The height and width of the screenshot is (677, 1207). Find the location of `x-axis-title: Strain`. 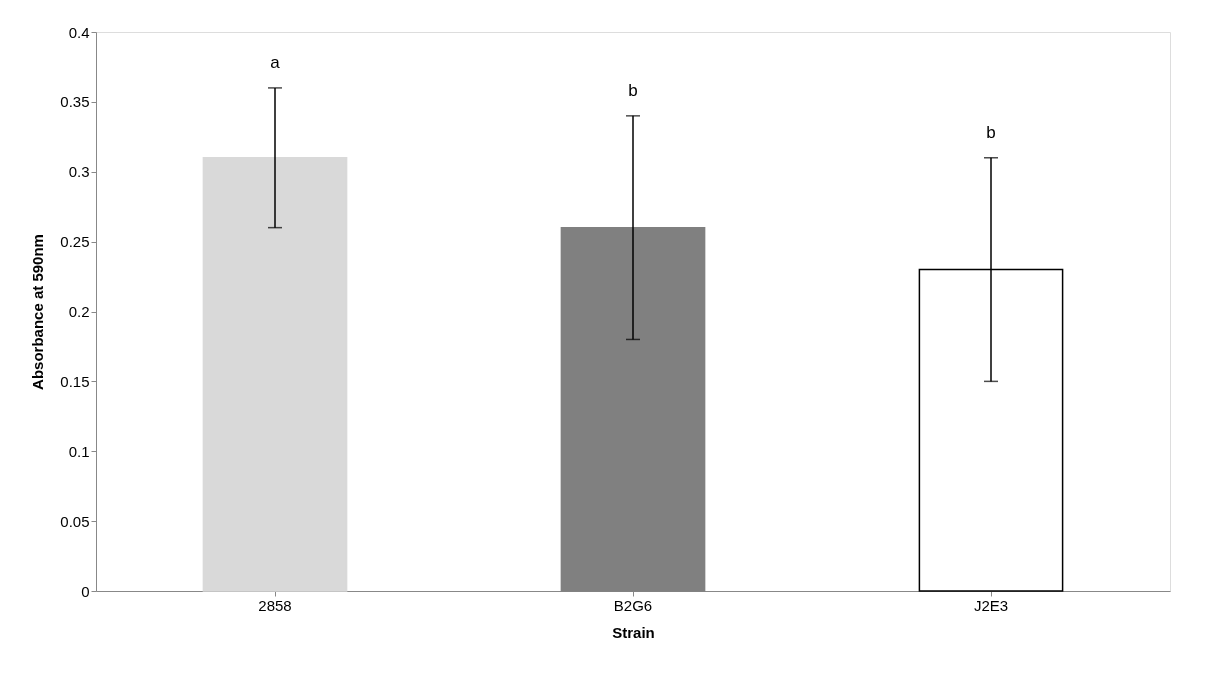

x-axis-title: Strain is located at coordinates (633, 632).